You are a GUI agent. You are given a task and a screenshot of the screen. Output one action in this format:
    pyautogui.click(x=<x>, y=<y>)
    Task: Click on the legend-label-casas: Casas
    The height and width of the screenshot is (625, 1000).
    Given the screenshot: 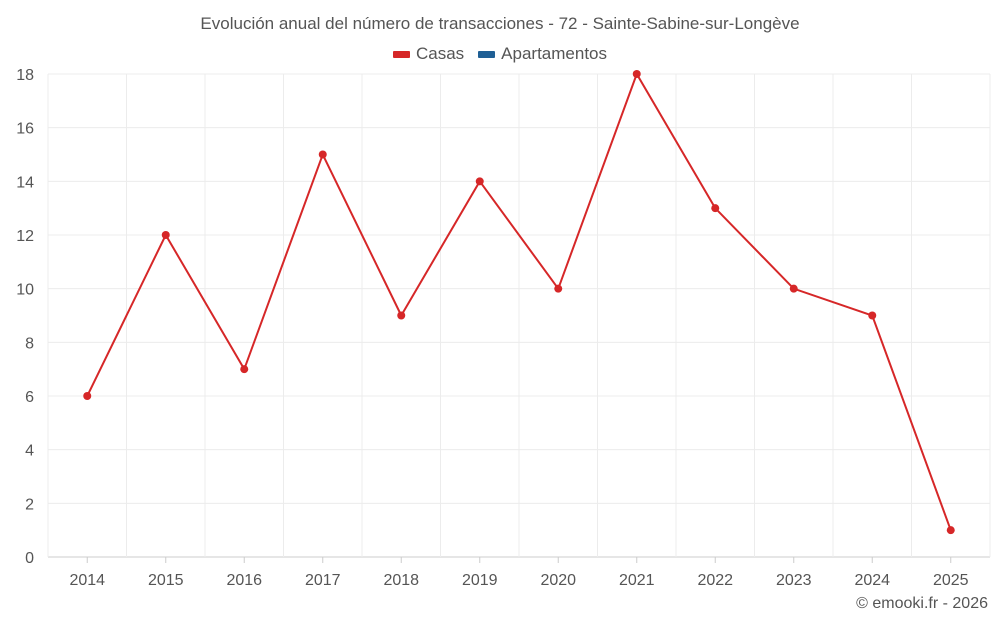 What is the action you would take?
    pyautogui.click(x=440, y=53)
    